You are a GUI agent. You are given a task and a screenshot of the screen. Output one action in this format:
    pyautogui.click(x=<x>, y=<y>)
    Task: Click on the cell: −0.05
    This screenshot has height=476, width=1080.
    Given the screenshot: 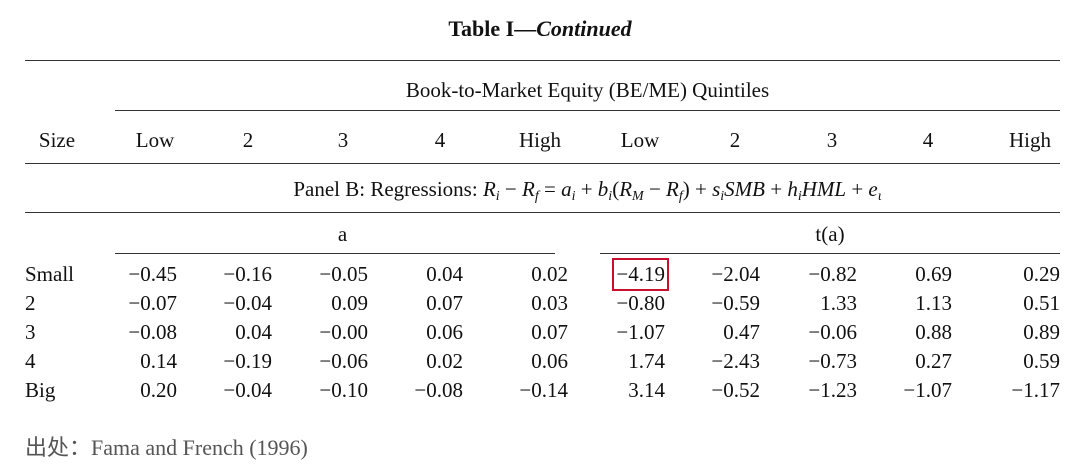 What is the action you would take?
    pyautogui.click(x=343, y=274)
    